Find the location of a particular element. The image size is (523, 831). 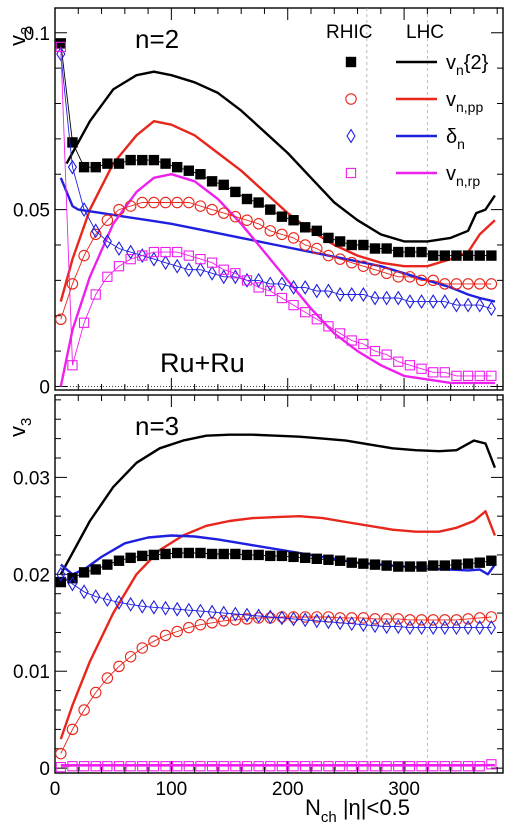

legend-label-sub: n is located at coordinates (461, 144).